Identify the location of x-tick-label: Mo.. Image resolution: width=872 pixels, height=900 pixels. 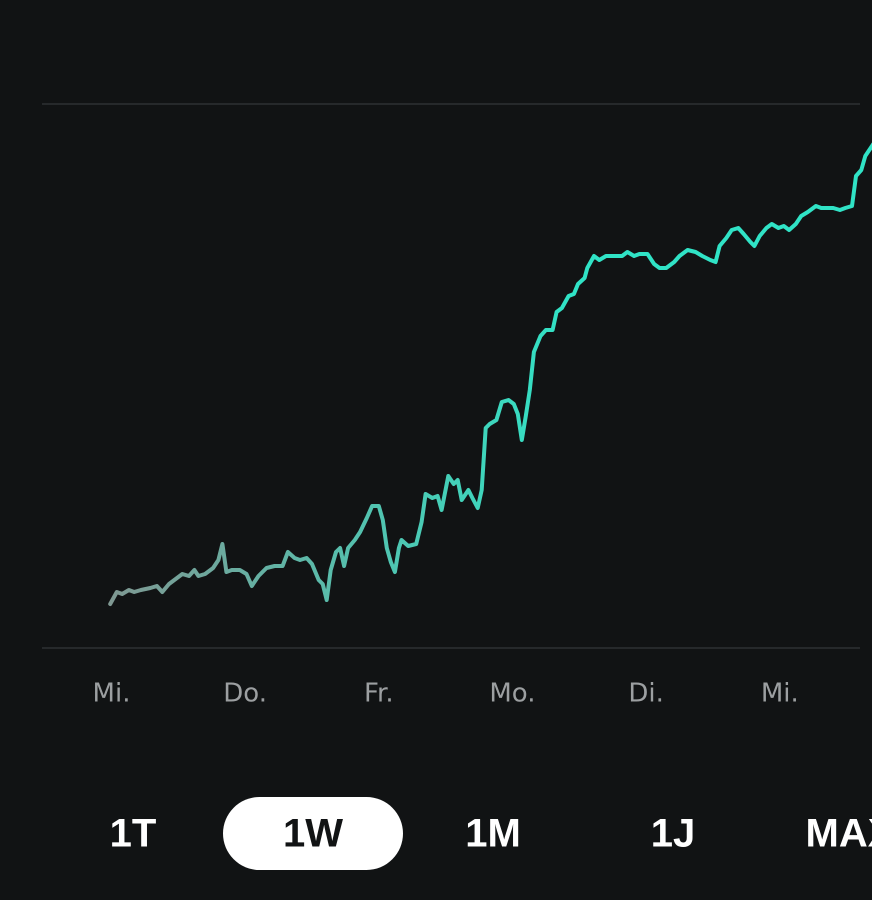
(512, 694).